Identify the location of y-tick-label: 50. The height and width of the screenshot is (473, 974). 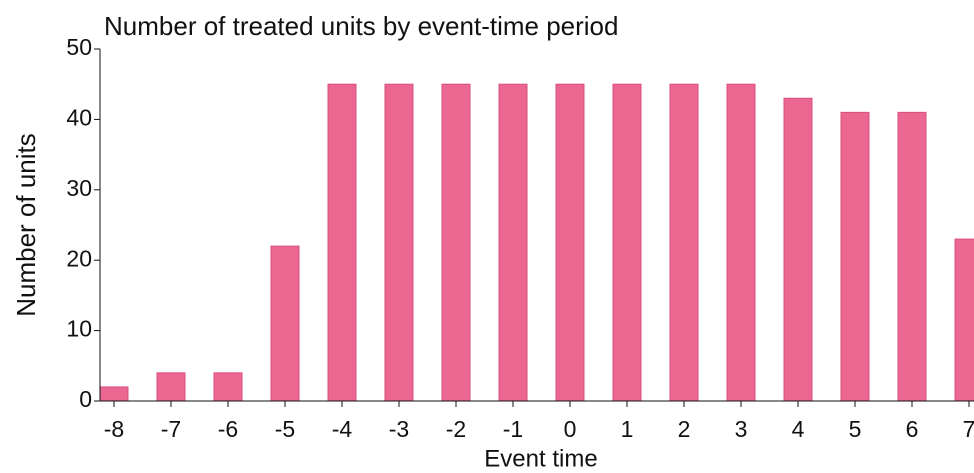
(79, 47).